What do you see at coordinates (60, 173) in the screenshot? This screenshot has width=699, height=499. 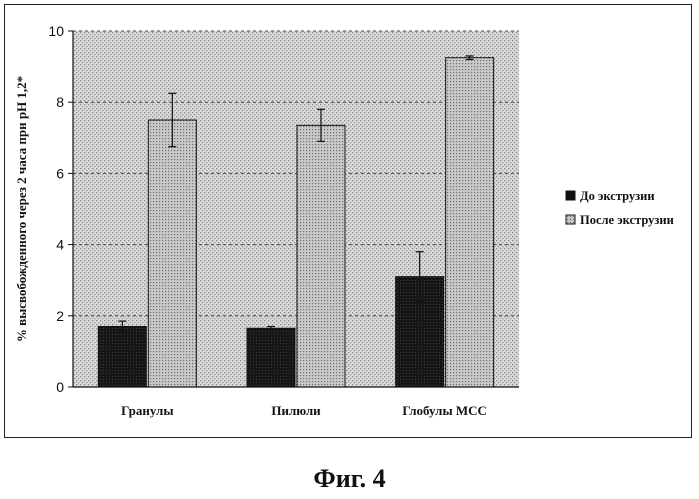 I see `y-tick-label: 6` at bounding box center [60, 173].